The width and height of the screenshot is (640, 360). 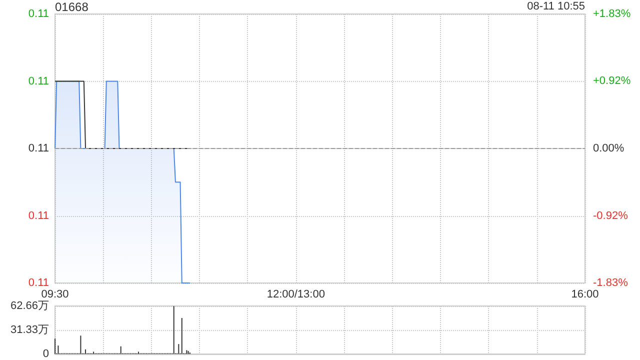 What do you see at coordinates (72, 7) in the screenshot?
I see `chart-title: 01668` at bounding box center [72, 7].